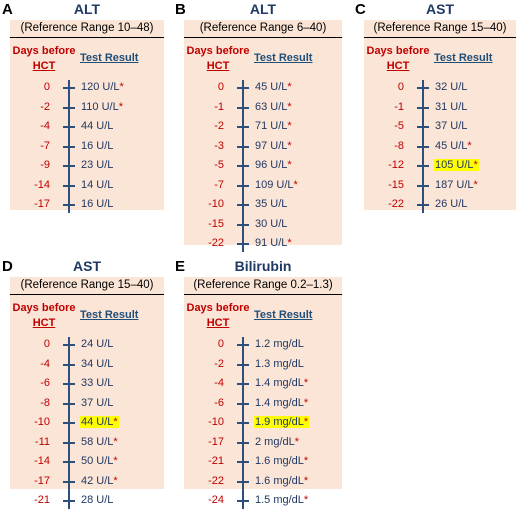 This screenshot has height=509, width=520. I want to click on test-result-value: 16 U/L, so click(97, 146).